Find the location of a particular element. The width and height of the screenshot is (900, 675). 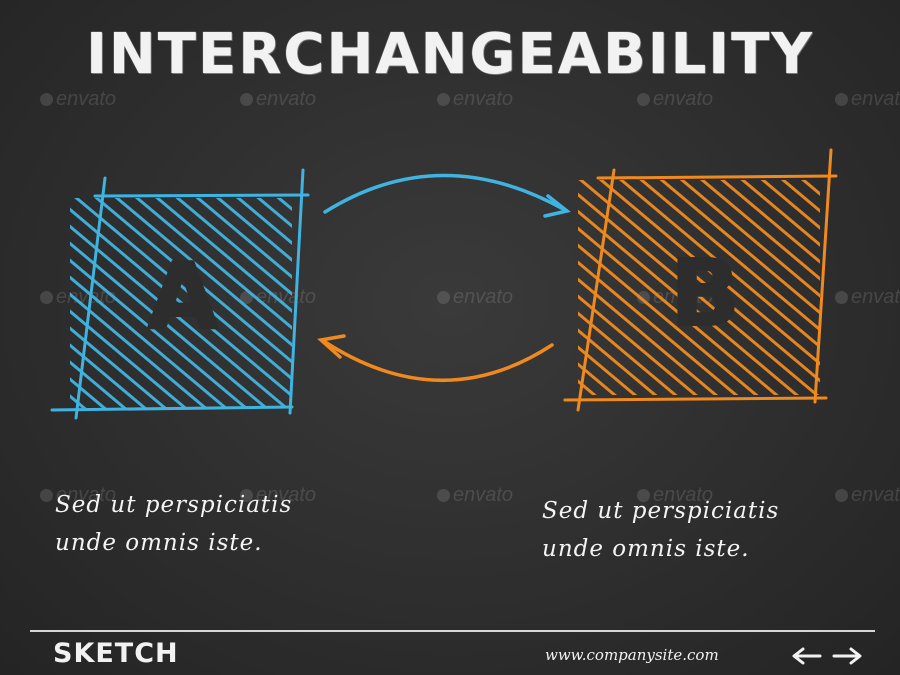

arrow-a-to-b is located at coordinates (447, 195).